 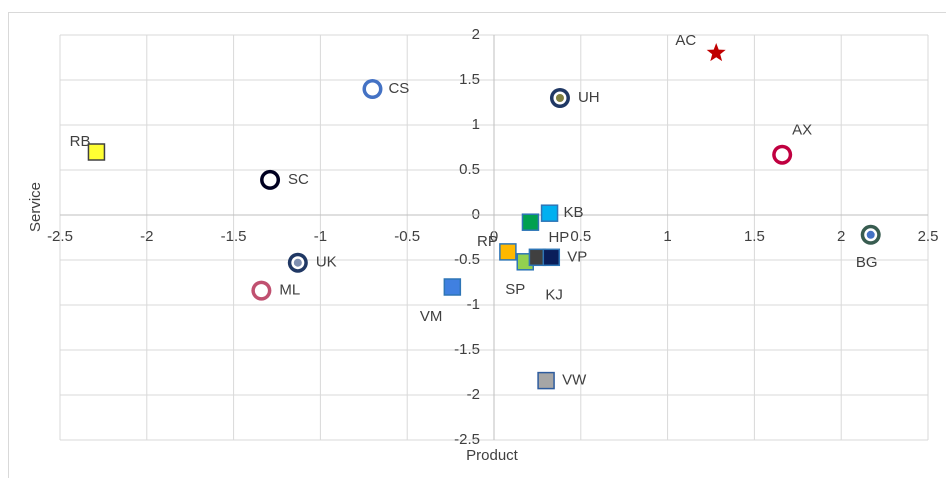 I want to click on x-tick-label: 1.5, so click(x=754, y=236).